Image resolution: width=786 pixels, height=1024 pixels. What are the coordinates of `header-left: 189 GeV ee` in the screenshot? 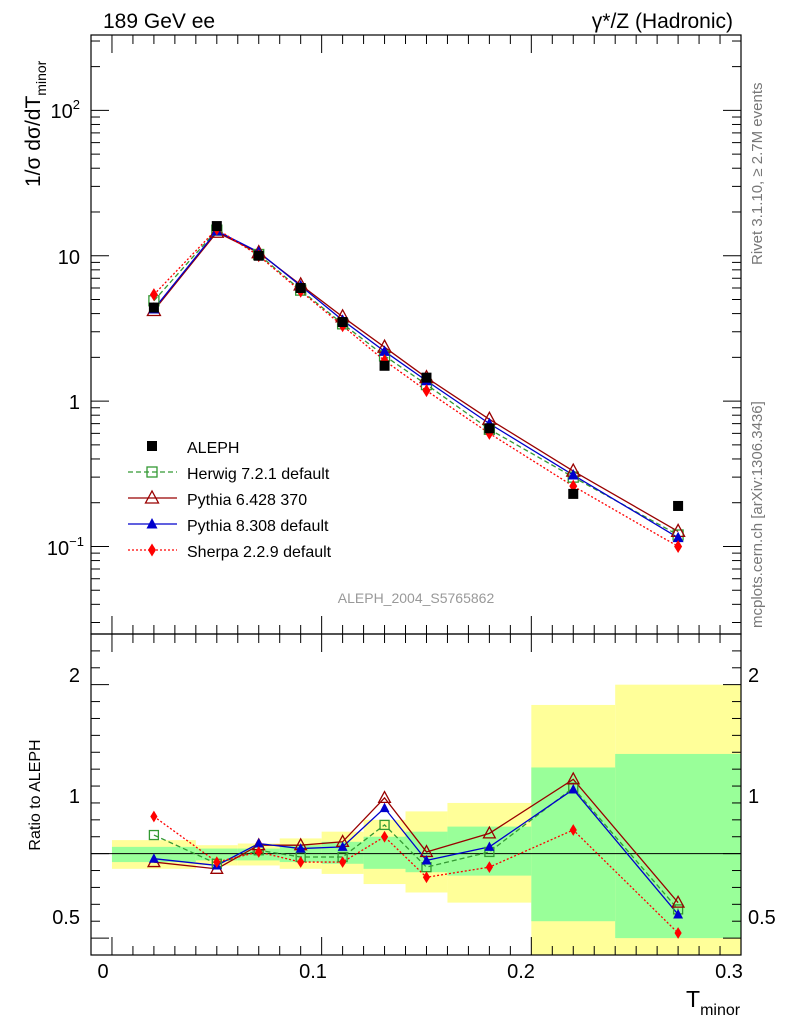 It's located at (159, 21).